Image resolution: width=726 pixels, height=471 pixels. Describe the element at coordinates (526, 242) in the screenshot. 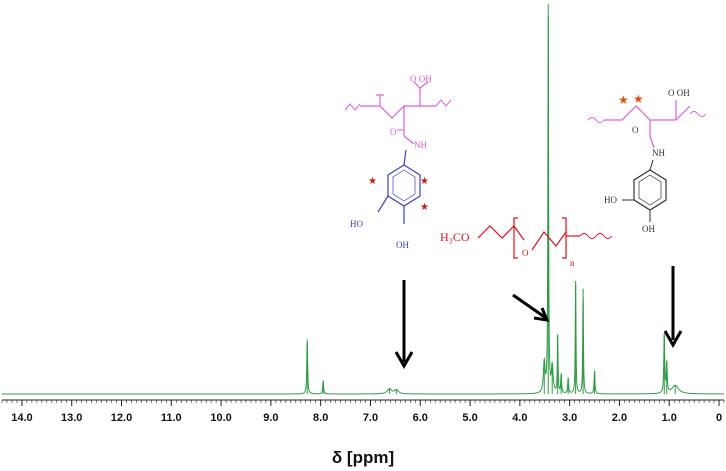

I see `structure-peg: H₃CO O n` at that location.